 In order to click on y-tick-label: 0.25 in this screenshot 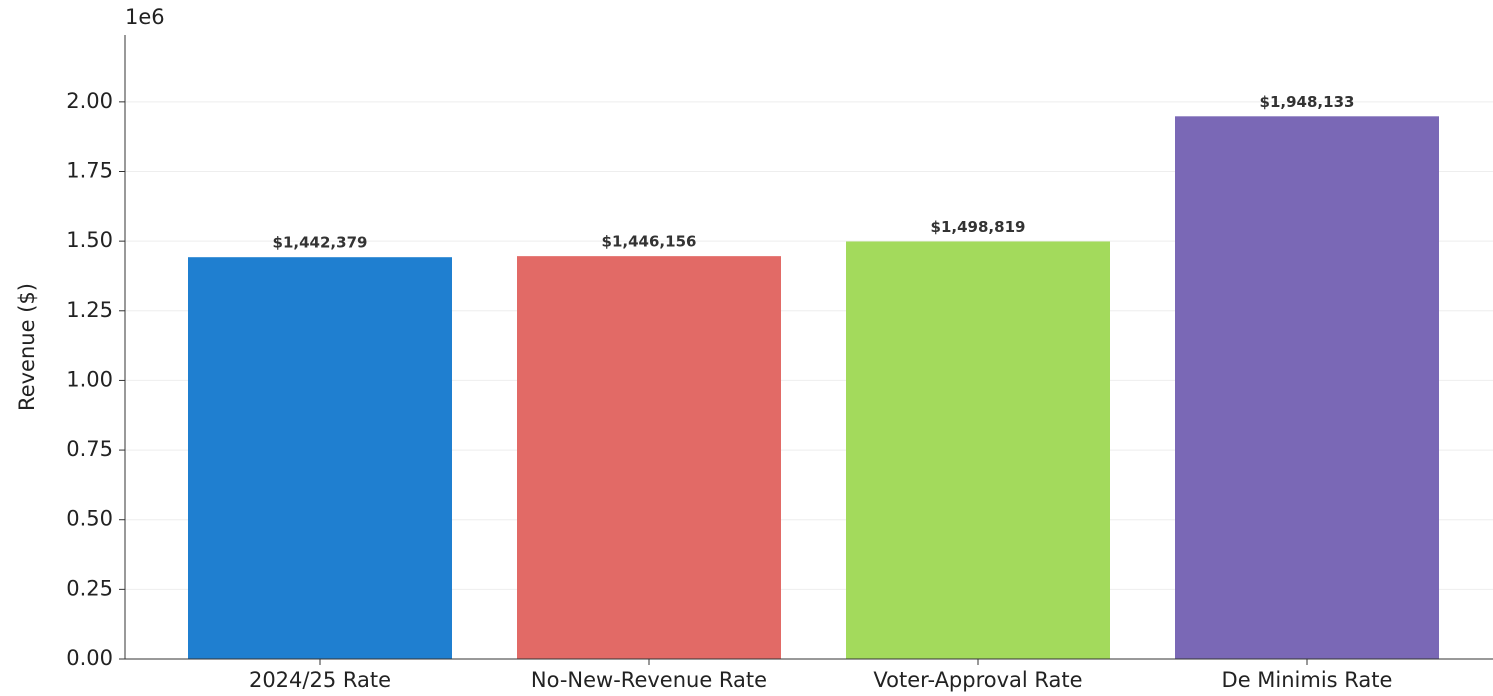, I will do `click(89, 588)`.